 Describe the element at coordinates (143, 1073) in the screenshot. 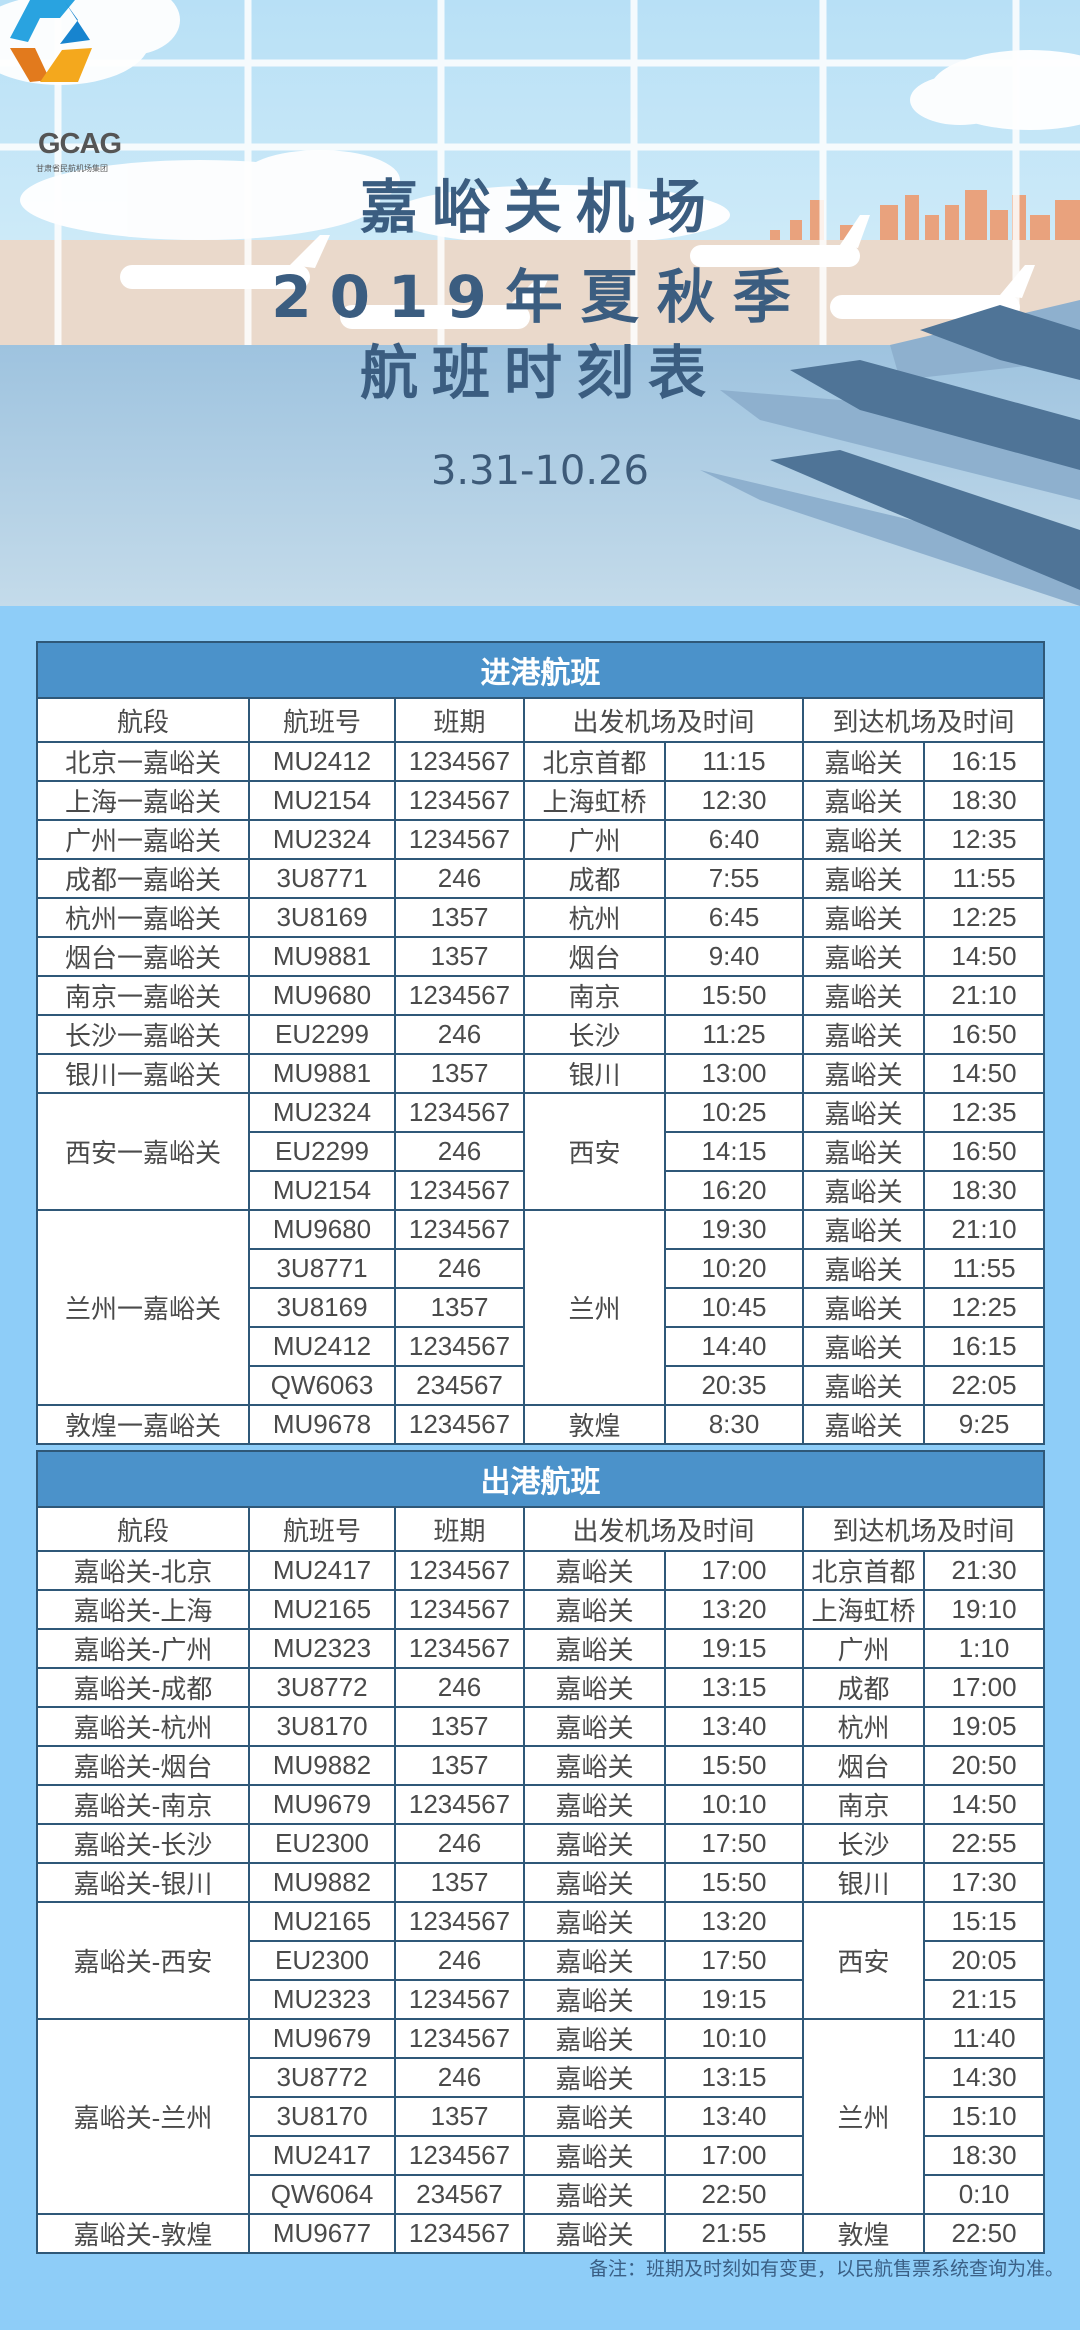

I see `route-cell: 银川一嘉峪关` at that location.